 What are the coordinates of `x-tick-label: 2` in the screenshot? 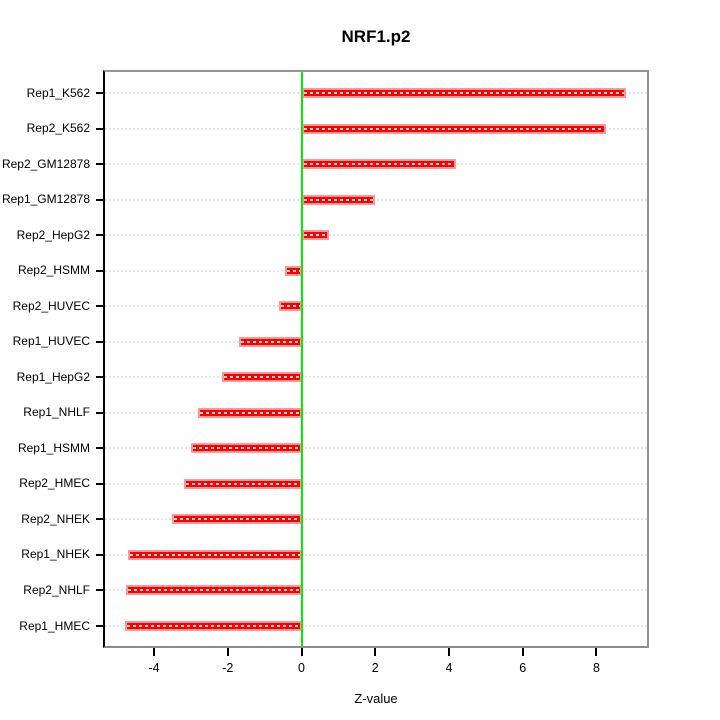 It's located at (375, 668).